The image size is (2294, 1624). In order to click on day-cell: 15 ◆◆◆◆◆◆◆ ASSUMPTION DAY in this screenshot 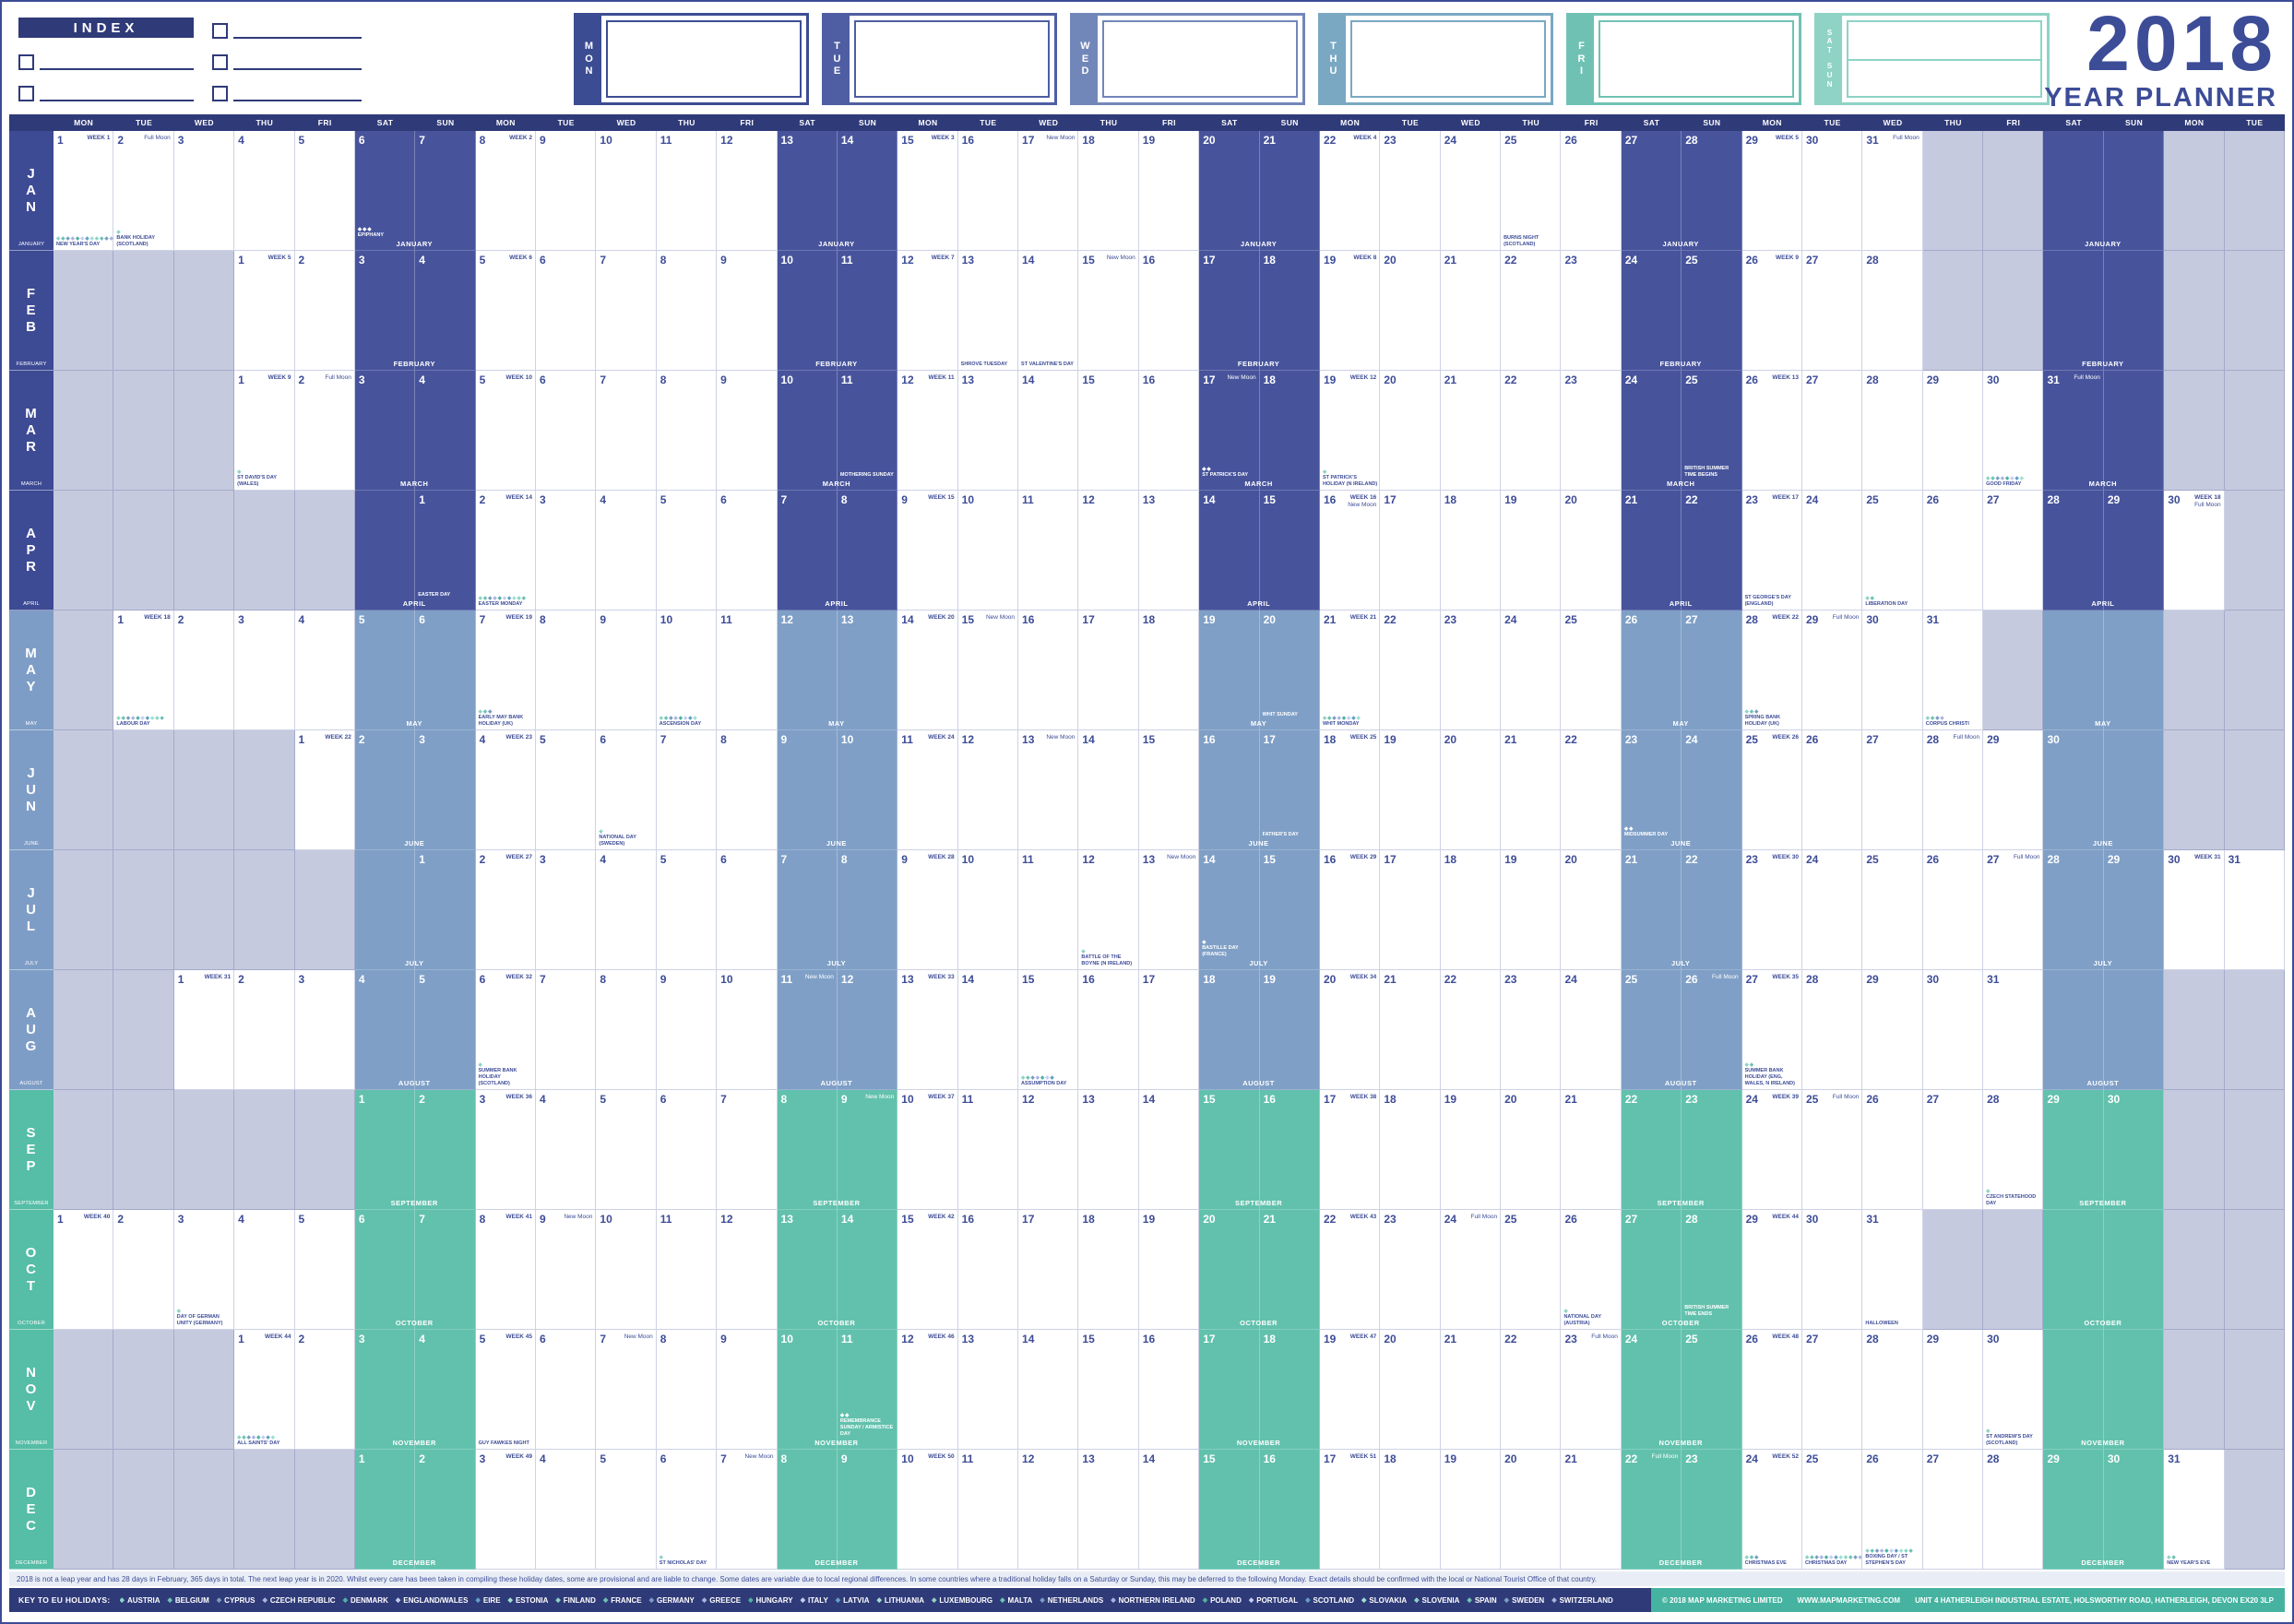, I will do `click(1048, 1030)`.